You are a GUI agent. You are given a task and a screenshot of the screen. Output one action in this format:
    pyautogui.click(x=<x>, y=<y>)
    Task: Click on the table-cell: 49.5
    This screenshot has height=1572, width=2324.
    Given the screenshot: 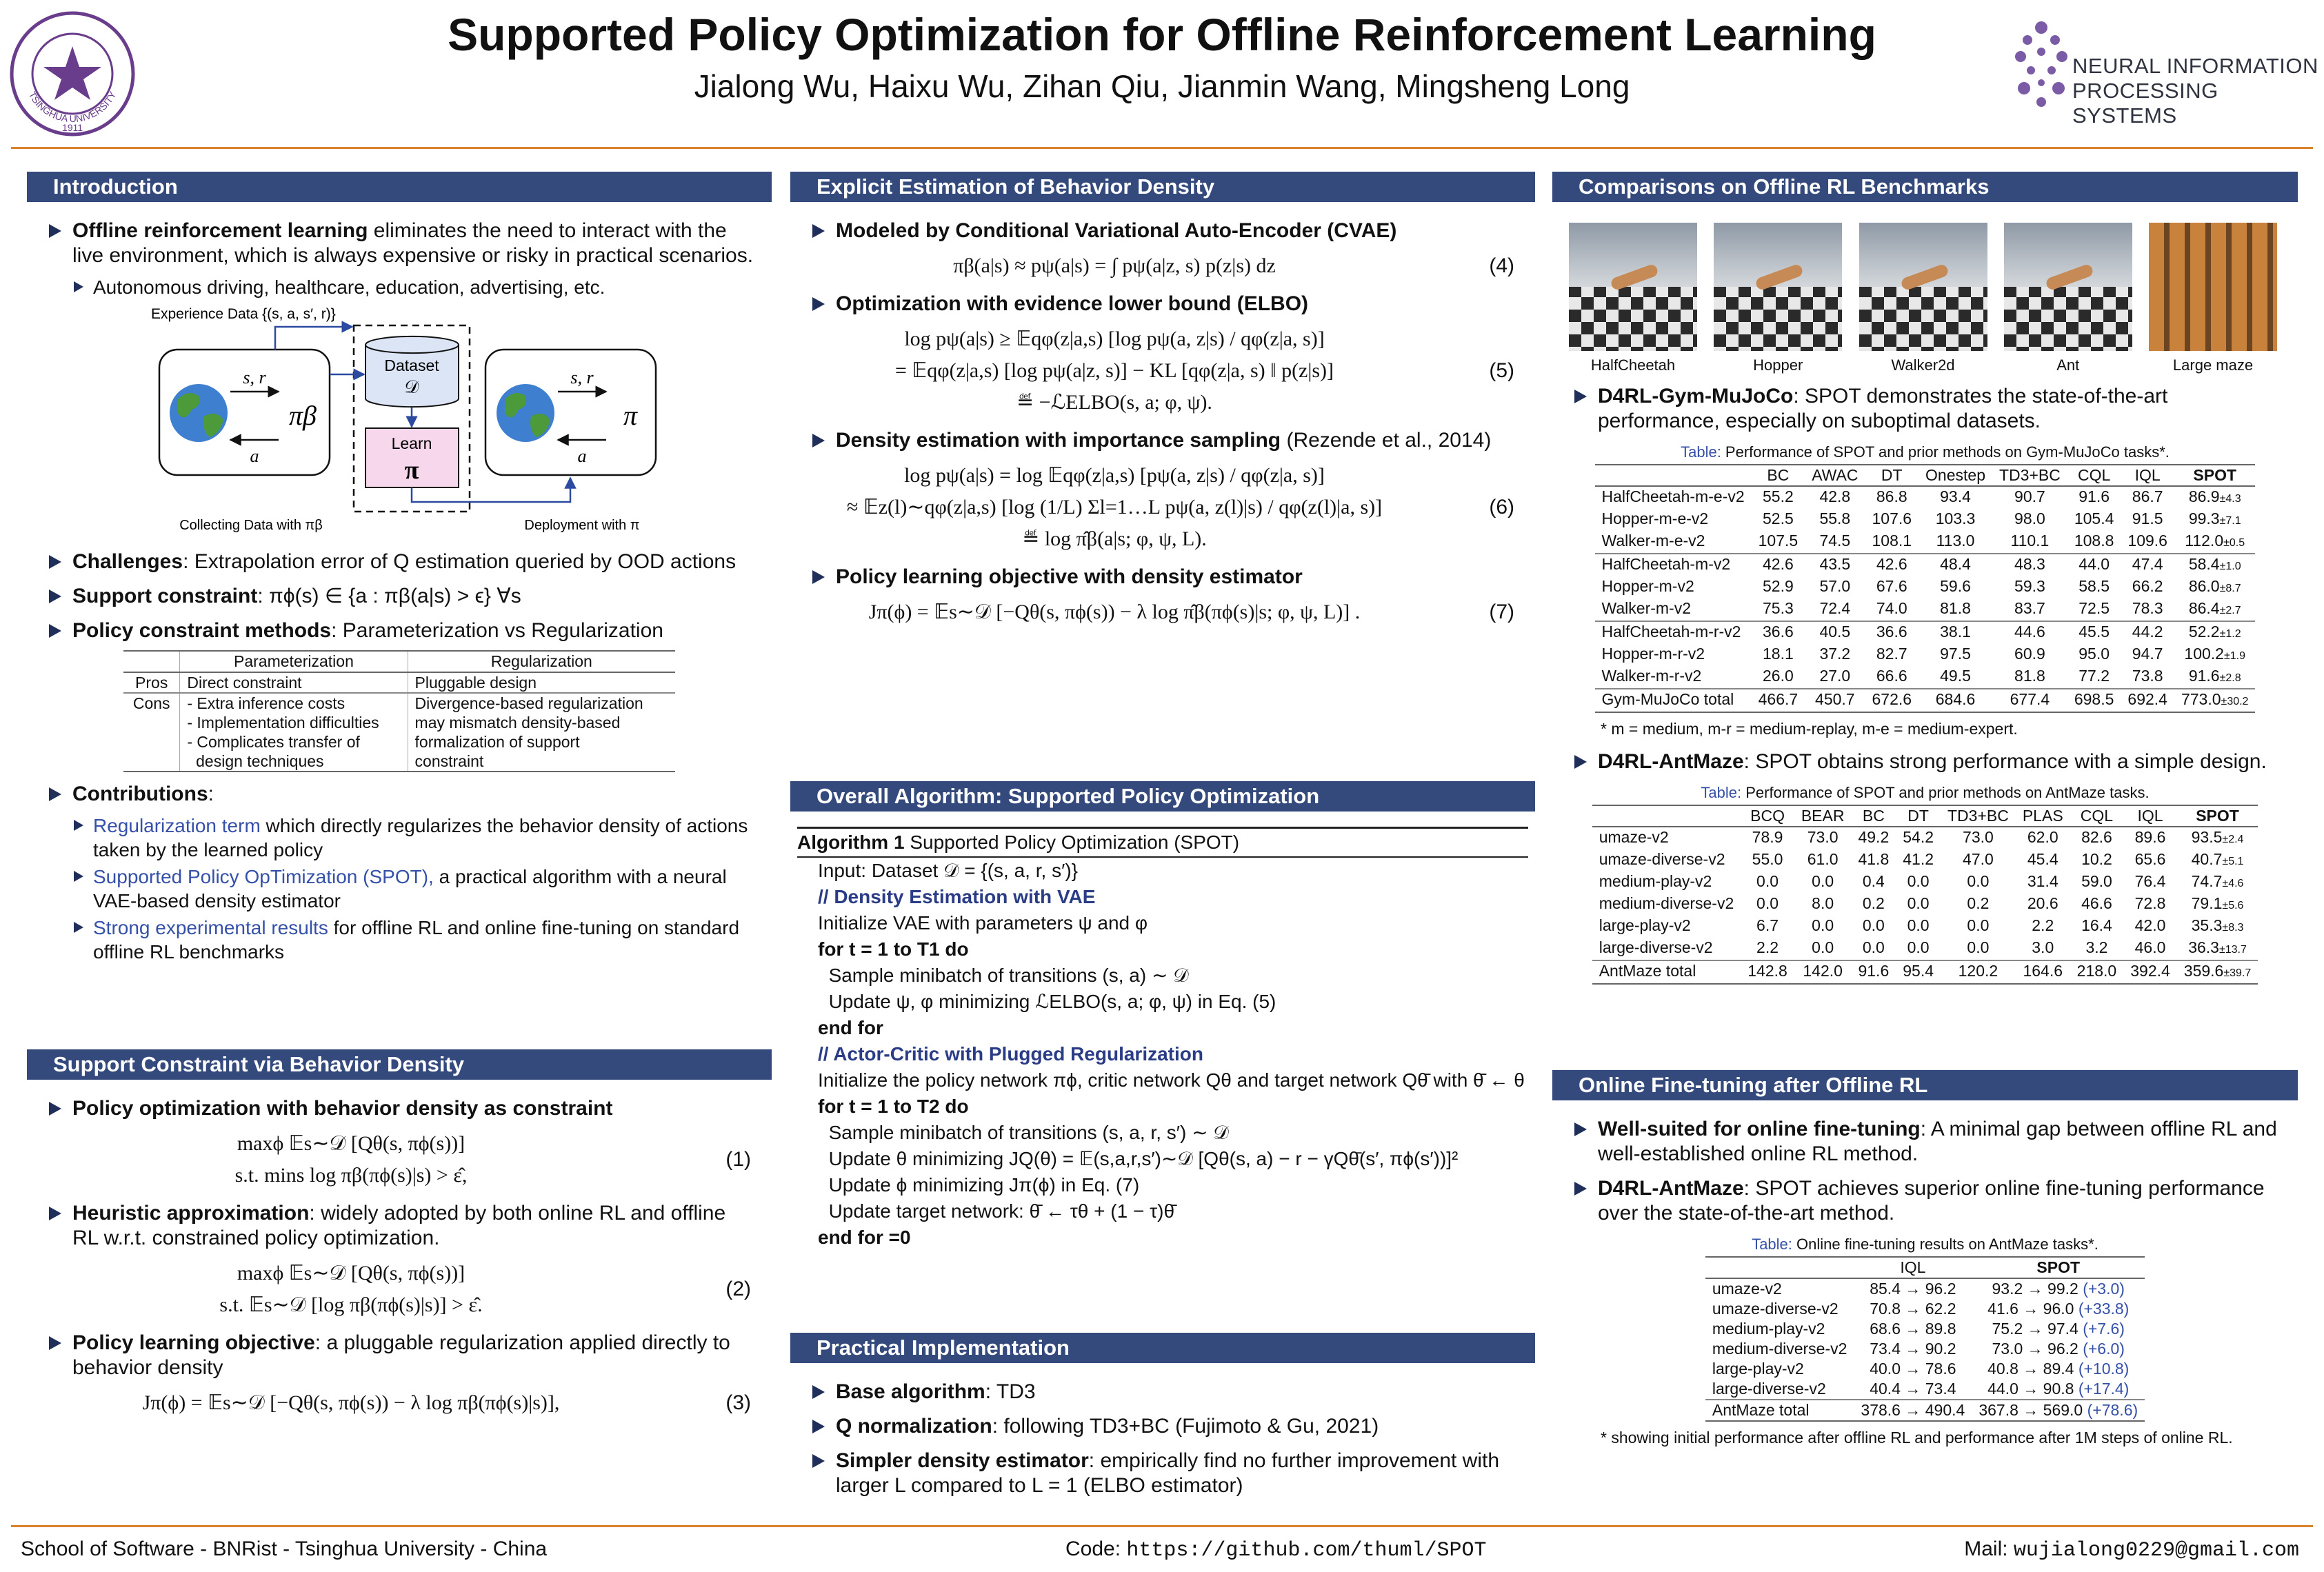 What is the action you would take?
    pyautogui.click(x=1955, y=676)
    